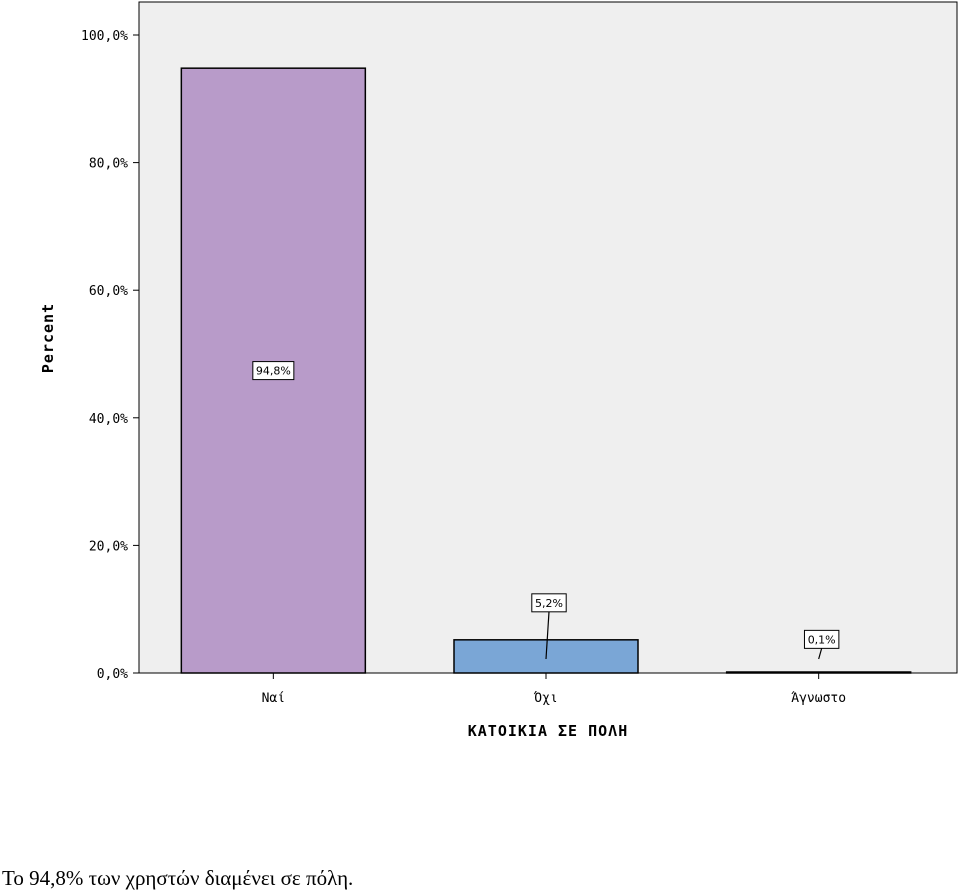 Image resolution: width=960 pixels, height=892 pixels. I want to click on x-category-label: Άγνωστο, so click(818, 698).